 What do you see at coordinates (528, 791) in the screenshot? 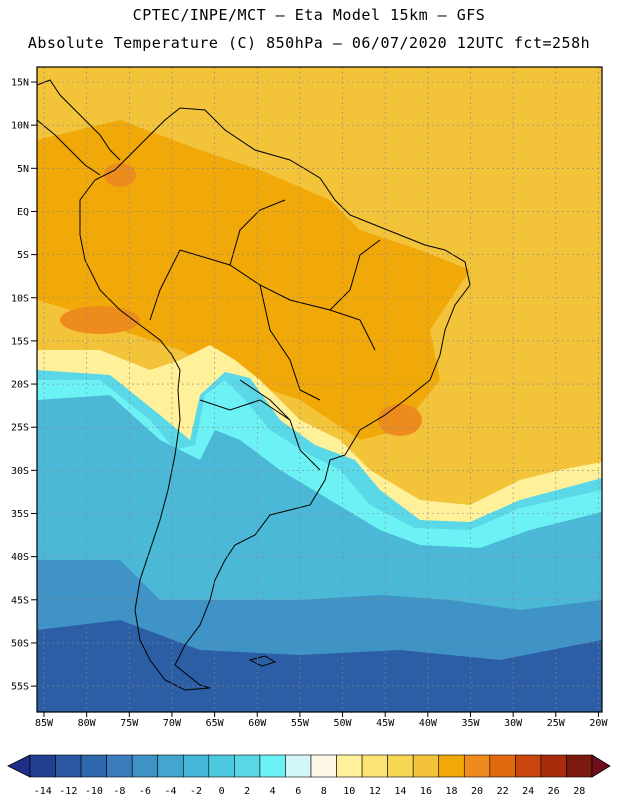
I see `colorbar-label: 24` at bounding box center [528, 791].